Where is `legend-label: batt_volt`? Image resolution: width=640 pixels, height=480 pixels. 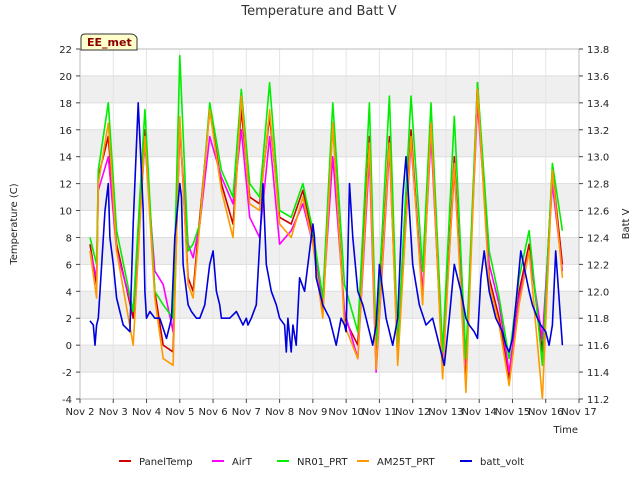
legend-label: batt_volt is located at coordinates (502, 462).